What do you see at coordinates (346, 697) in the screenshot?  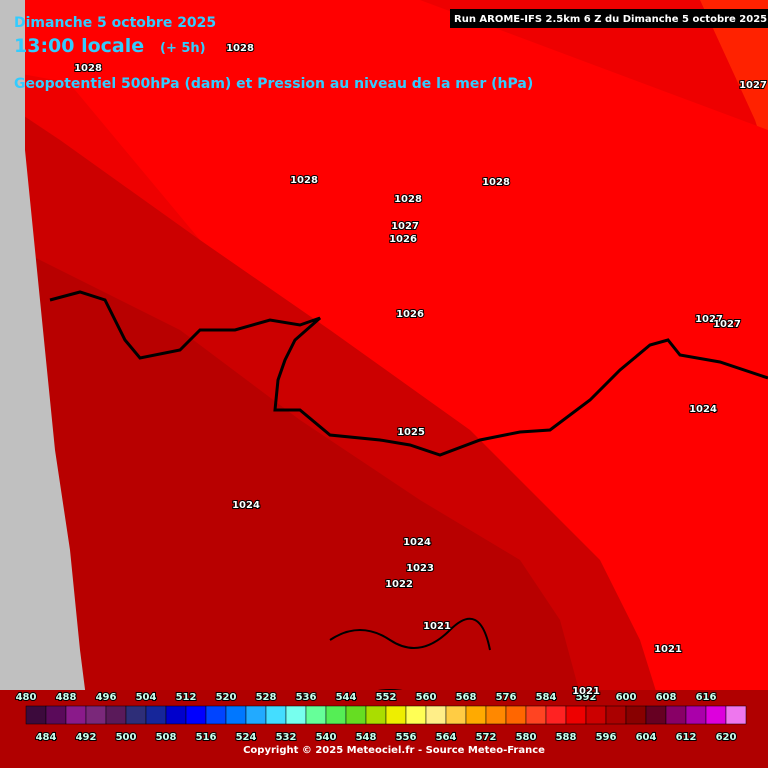 I see `colorbar-label: 544` at bounding box center [346, 697].